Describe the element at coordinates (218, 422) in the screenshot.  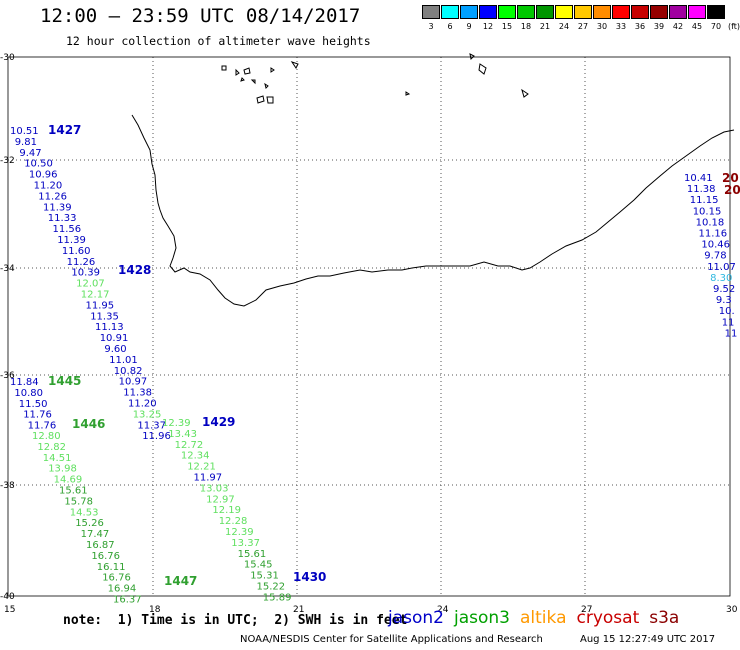
I see `pass-number: 1429` at that location.